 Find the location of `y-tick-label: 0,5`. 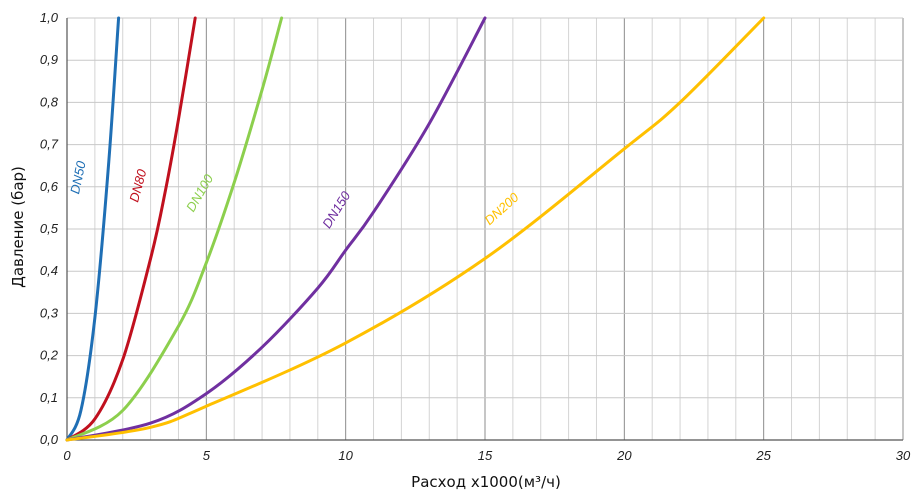

y-tick-label: 0,5 is located at coordinates (49, 228).